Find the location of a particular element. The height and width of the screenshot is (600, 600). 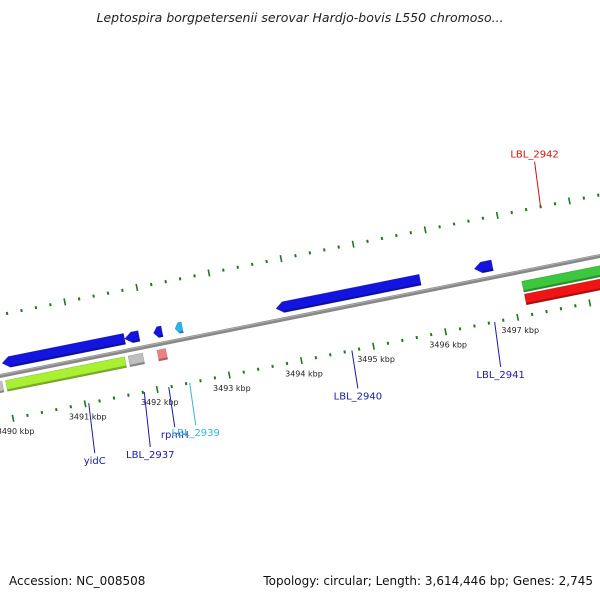

tick-label: 3497 kbp is located at coordinates (520, 330).